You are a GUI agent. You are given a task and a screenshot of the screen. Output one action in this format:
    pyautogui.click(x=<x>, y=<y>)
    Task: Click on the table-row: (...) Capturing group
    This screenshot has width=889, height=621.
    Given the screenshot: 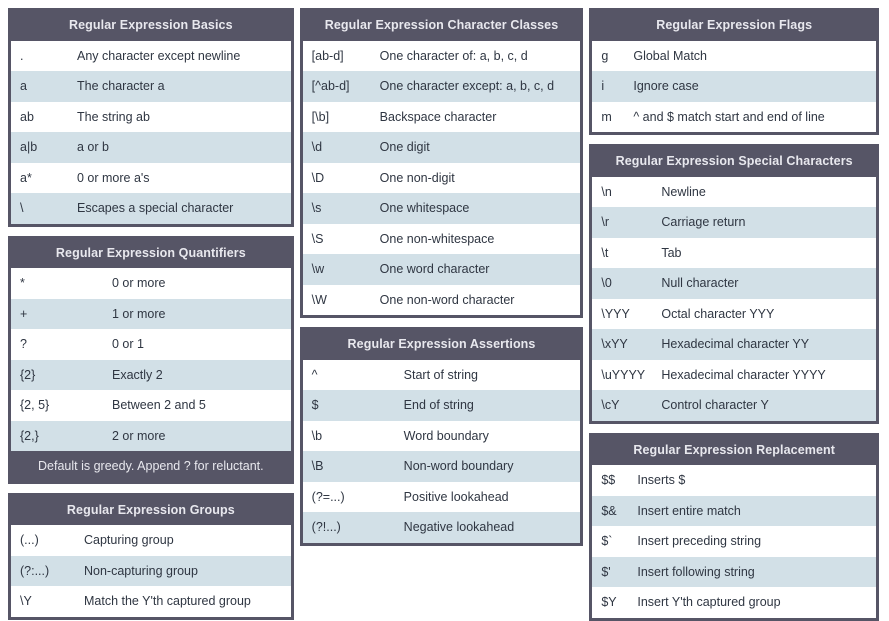 What is the action you would take?
    pyautogui.click(x=151, y=540)
    